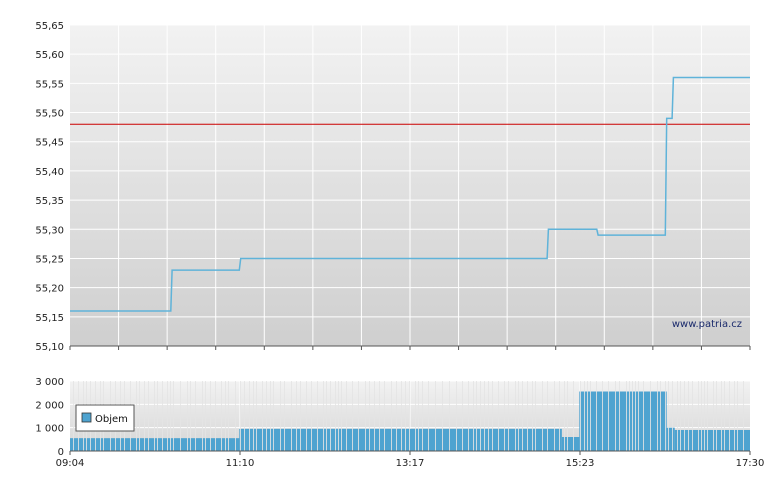 This screenshot has height=490, width=780. What do you see at coordinates (49, 259) in the screenshot?
I see `price-y-tick-label: 55,25` at bounding box center [49, 259].